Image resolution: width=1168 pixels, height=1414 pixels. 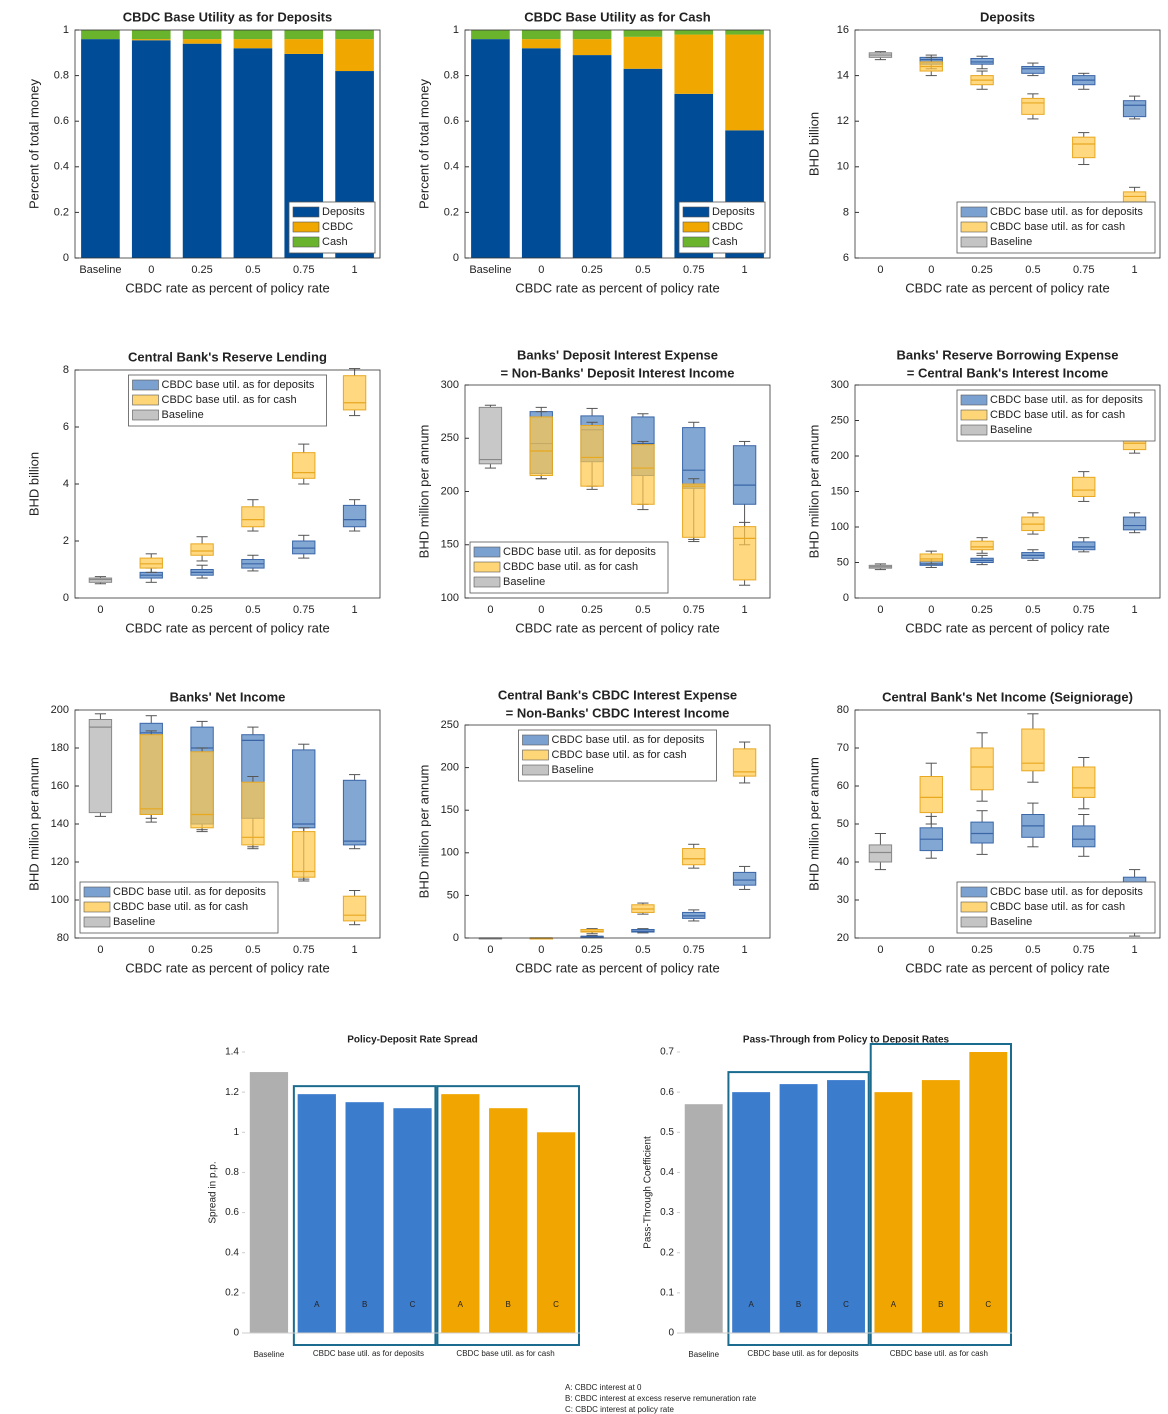 What do you see at coordinates (938, 1353) in the screenshot?
I see `group-label: CBDC base util. as for cash` at bounding box center [938, 1353].